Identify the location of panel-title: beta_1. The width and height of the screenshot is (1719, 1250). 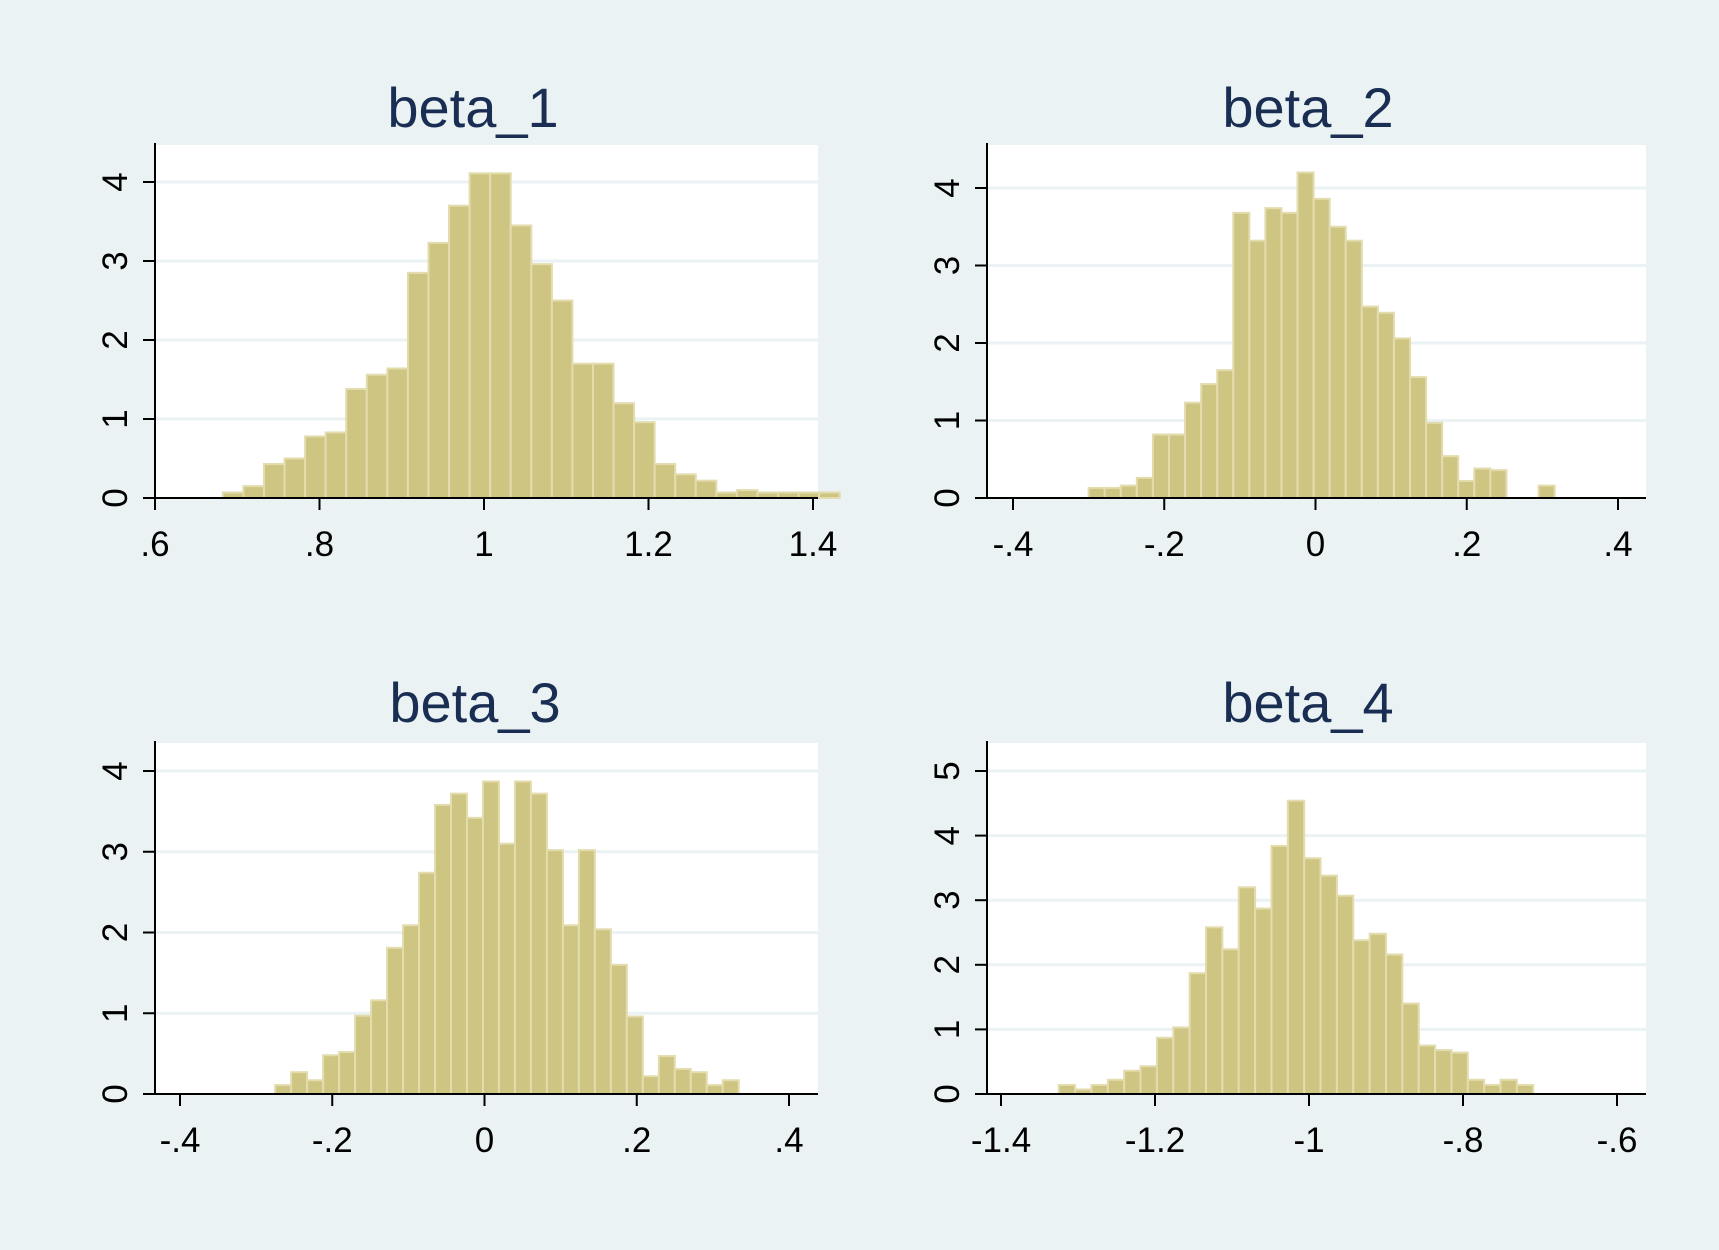
(472, 107).